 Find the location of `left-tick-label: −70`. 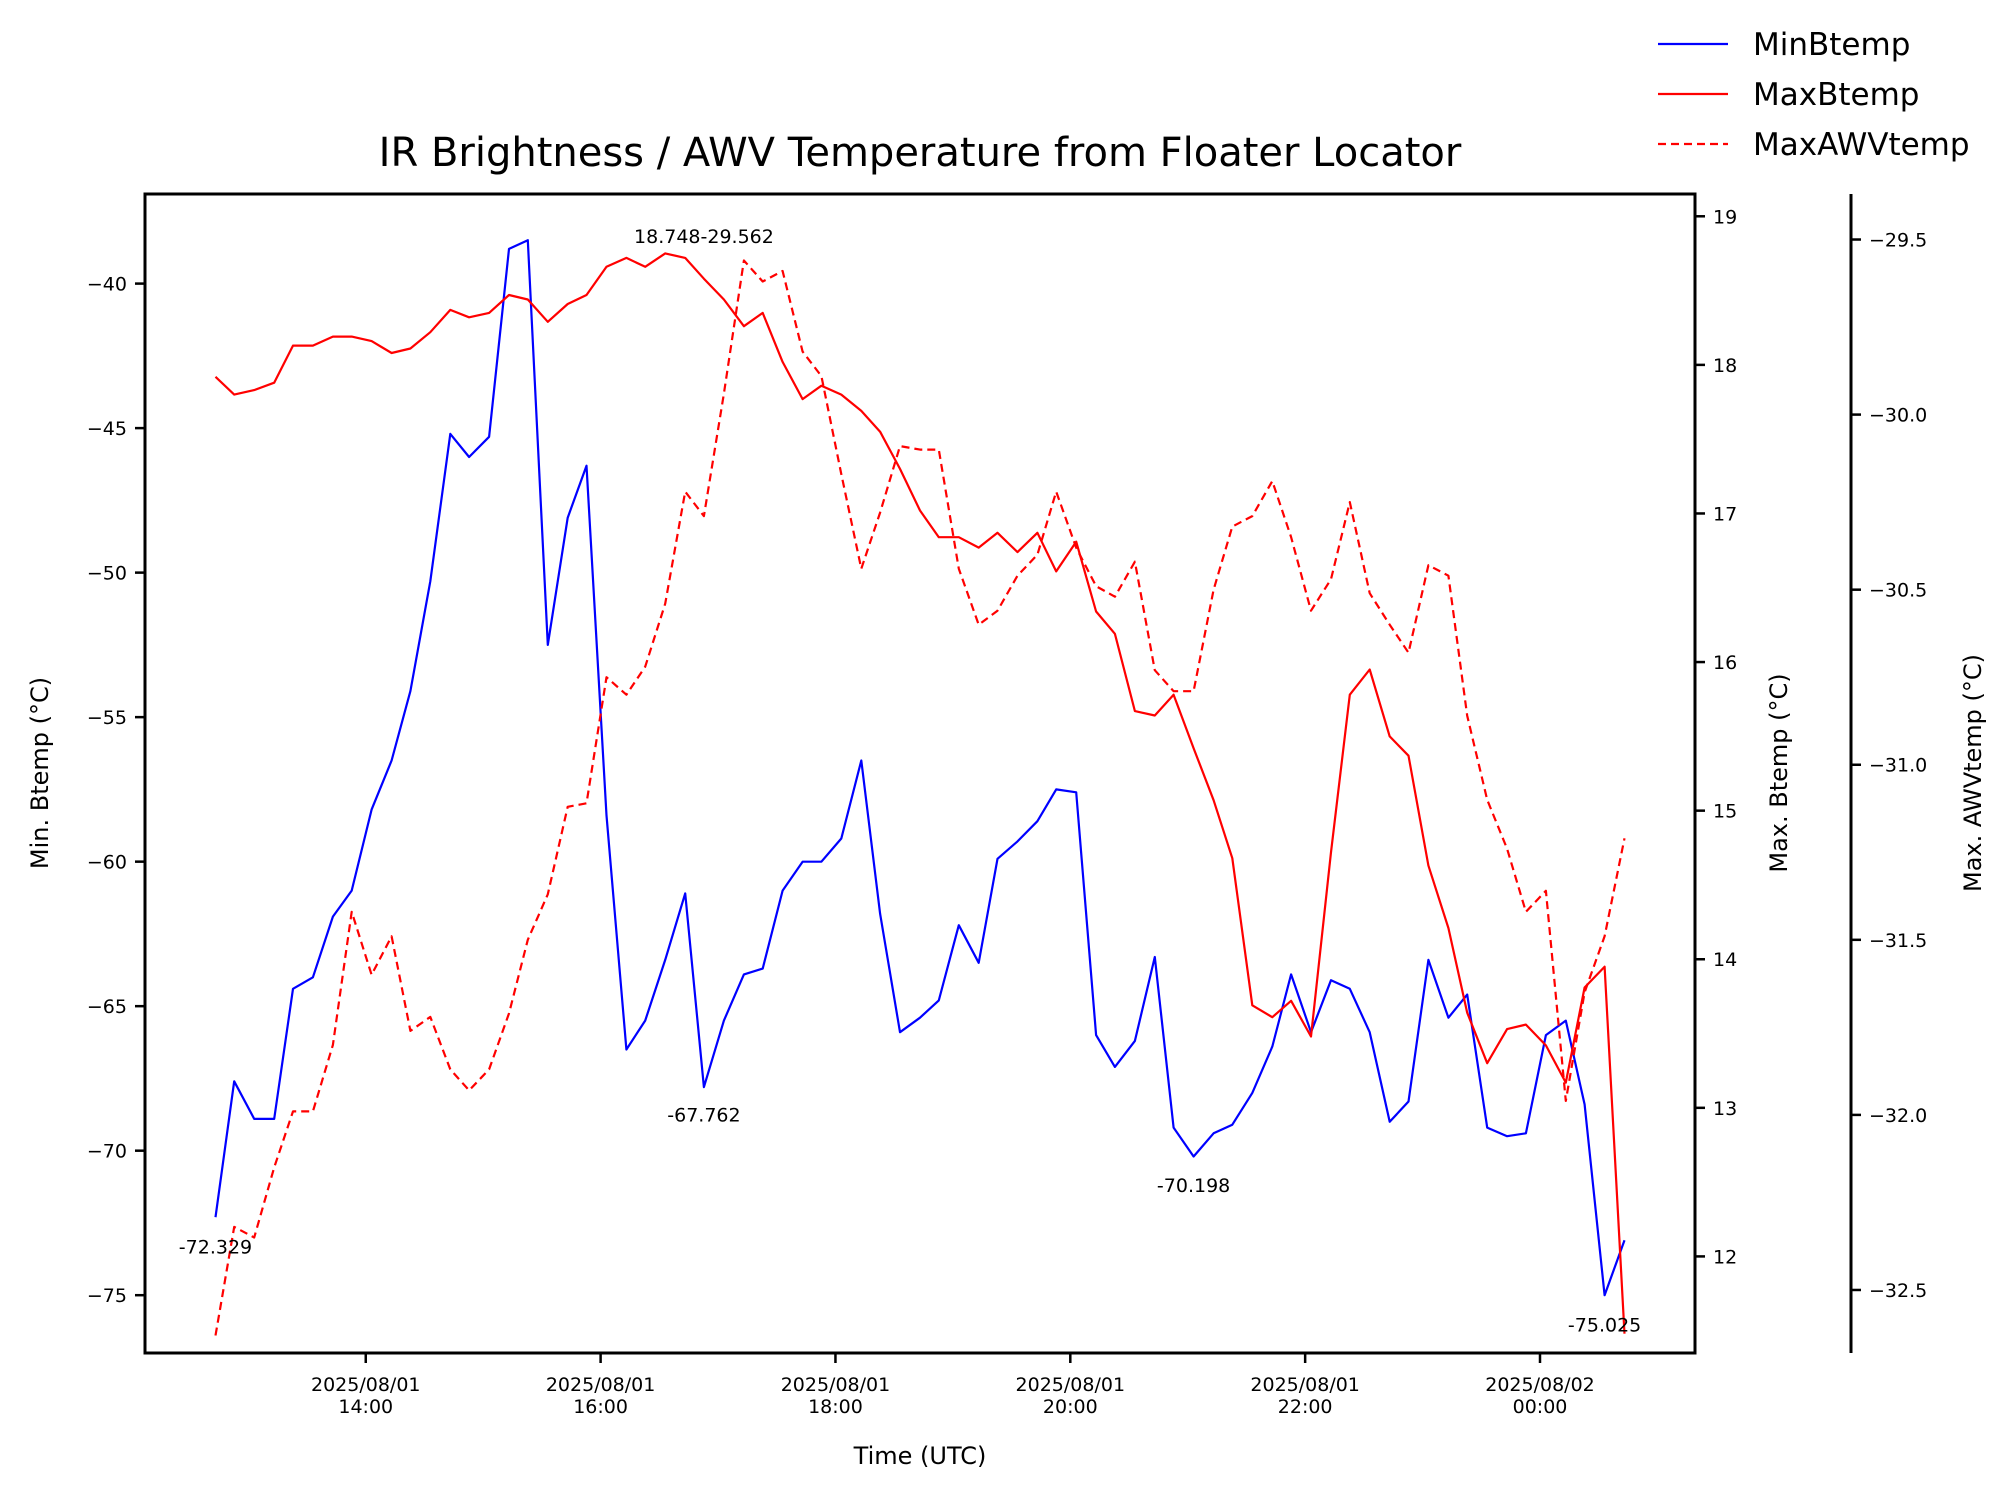

left-tick-label: −70 is located at coordinates (107, 1152).